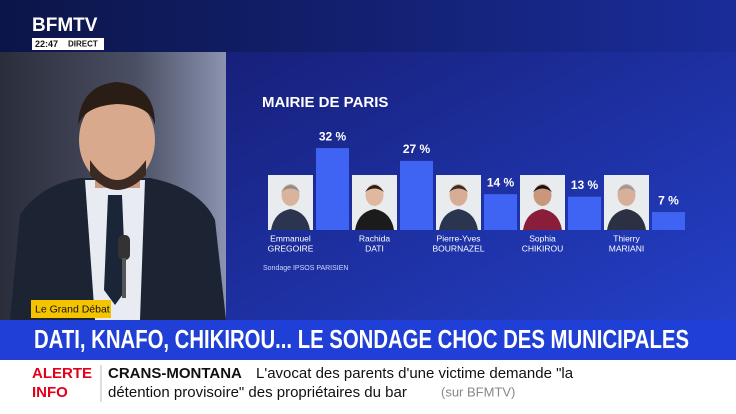 This screenshot has height=414, width=736. What do you see at coordinates (374, 248) in the screenshot?
I see `candidate-last-name: DATI` at bounding box center [374, 248].